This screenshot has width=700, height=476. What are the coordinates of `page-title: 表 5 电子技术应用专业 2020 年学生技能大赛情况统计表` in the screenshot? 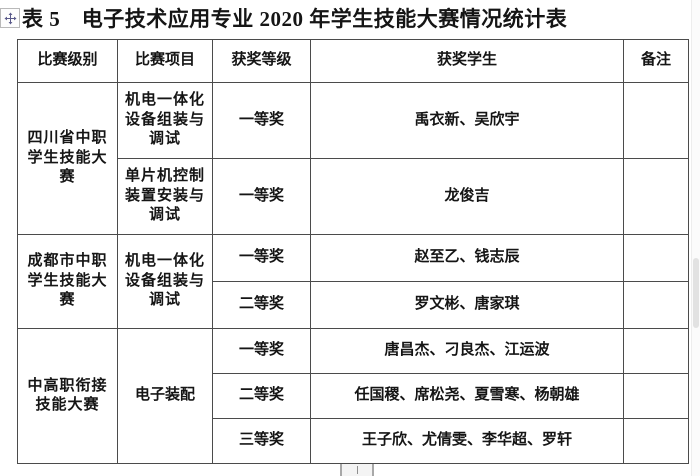 It's located at (295, 19).